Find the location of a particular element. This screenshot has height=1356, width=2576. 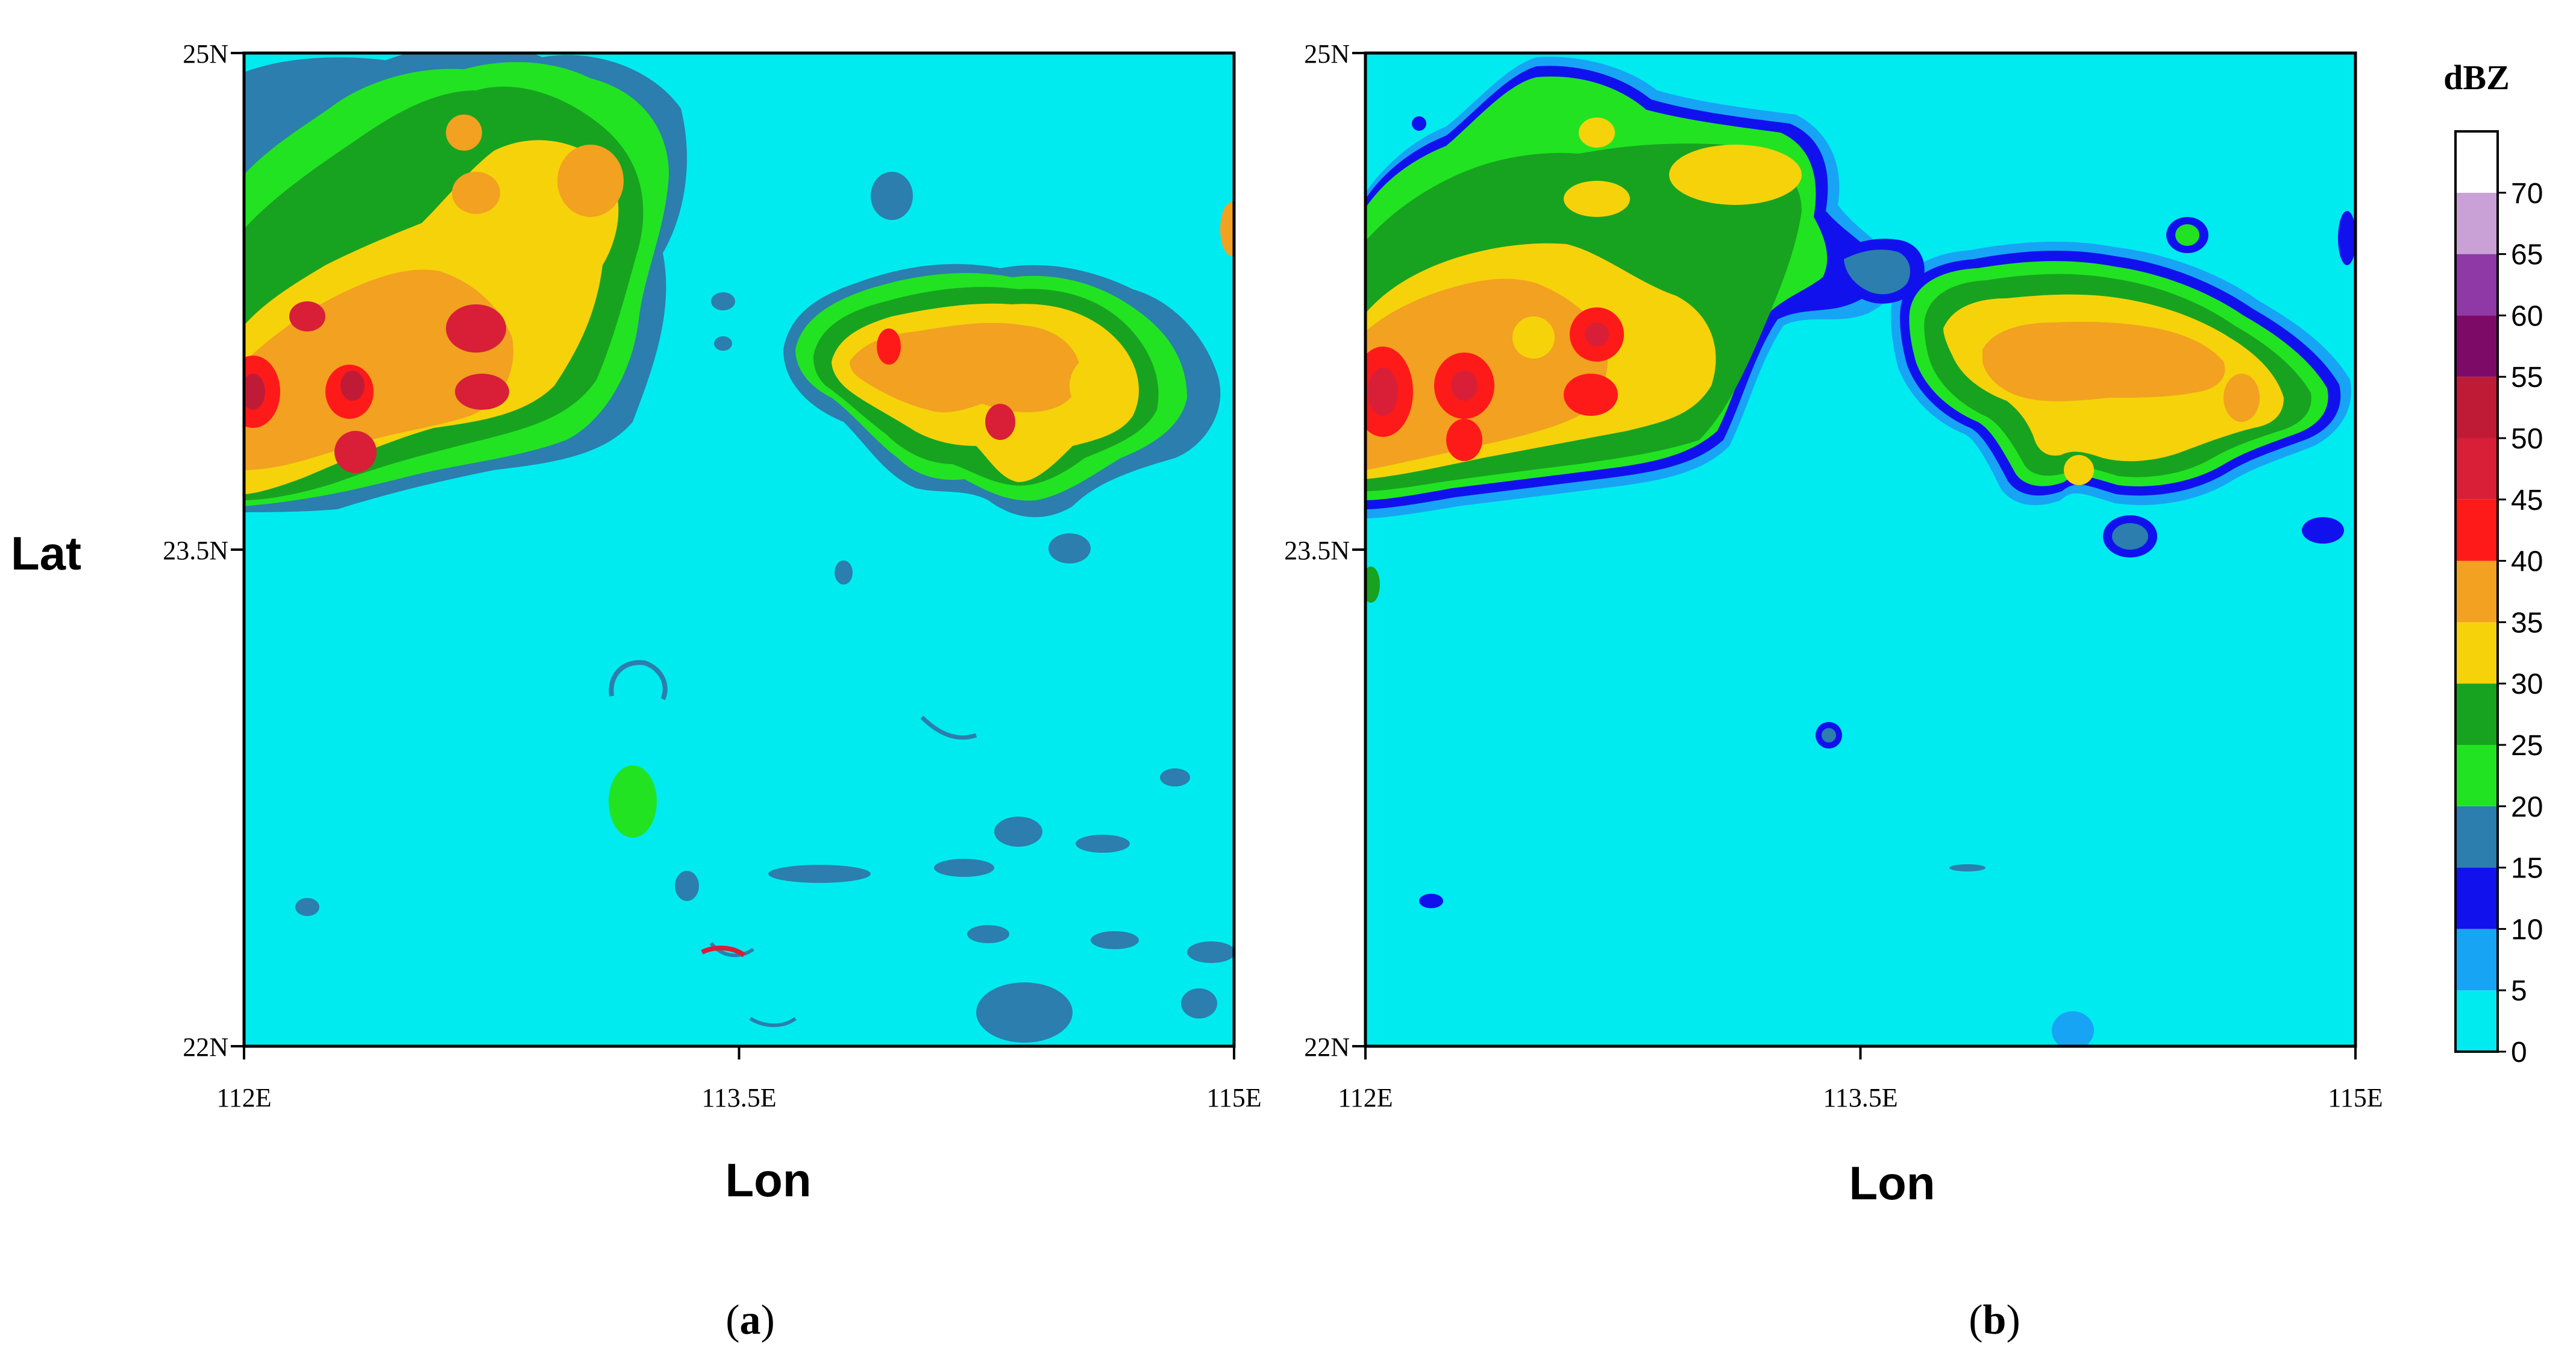

panel-a-red-arc is located at coordinates (723, 952).